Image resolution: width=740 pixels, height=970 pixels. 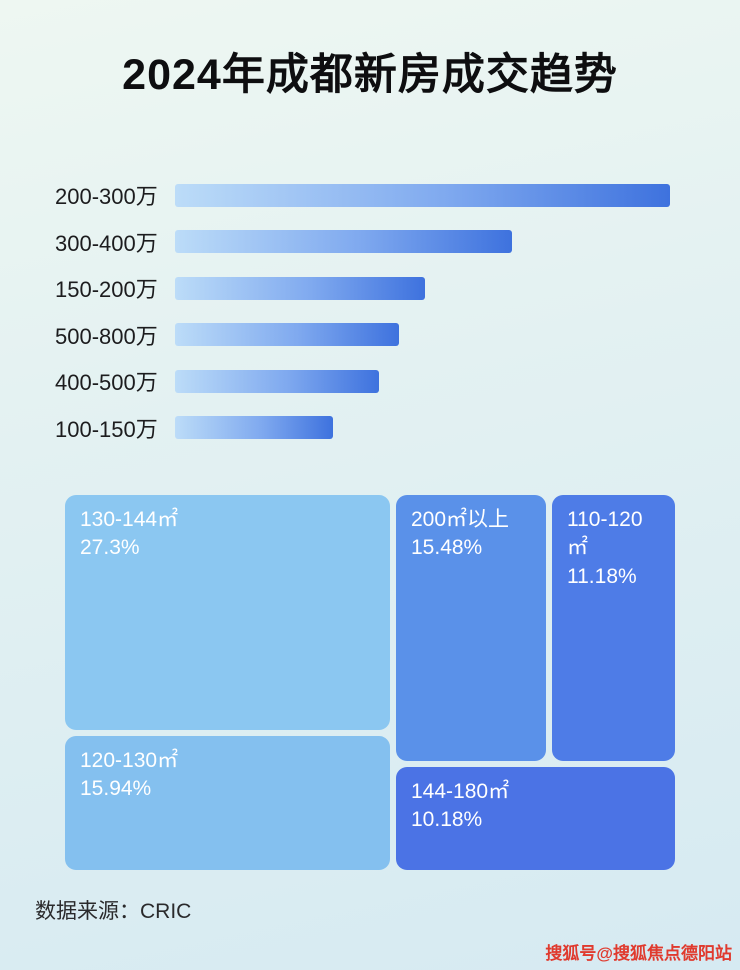 I want to click on bar-row: 200-300万, so click(x=370, y=195).